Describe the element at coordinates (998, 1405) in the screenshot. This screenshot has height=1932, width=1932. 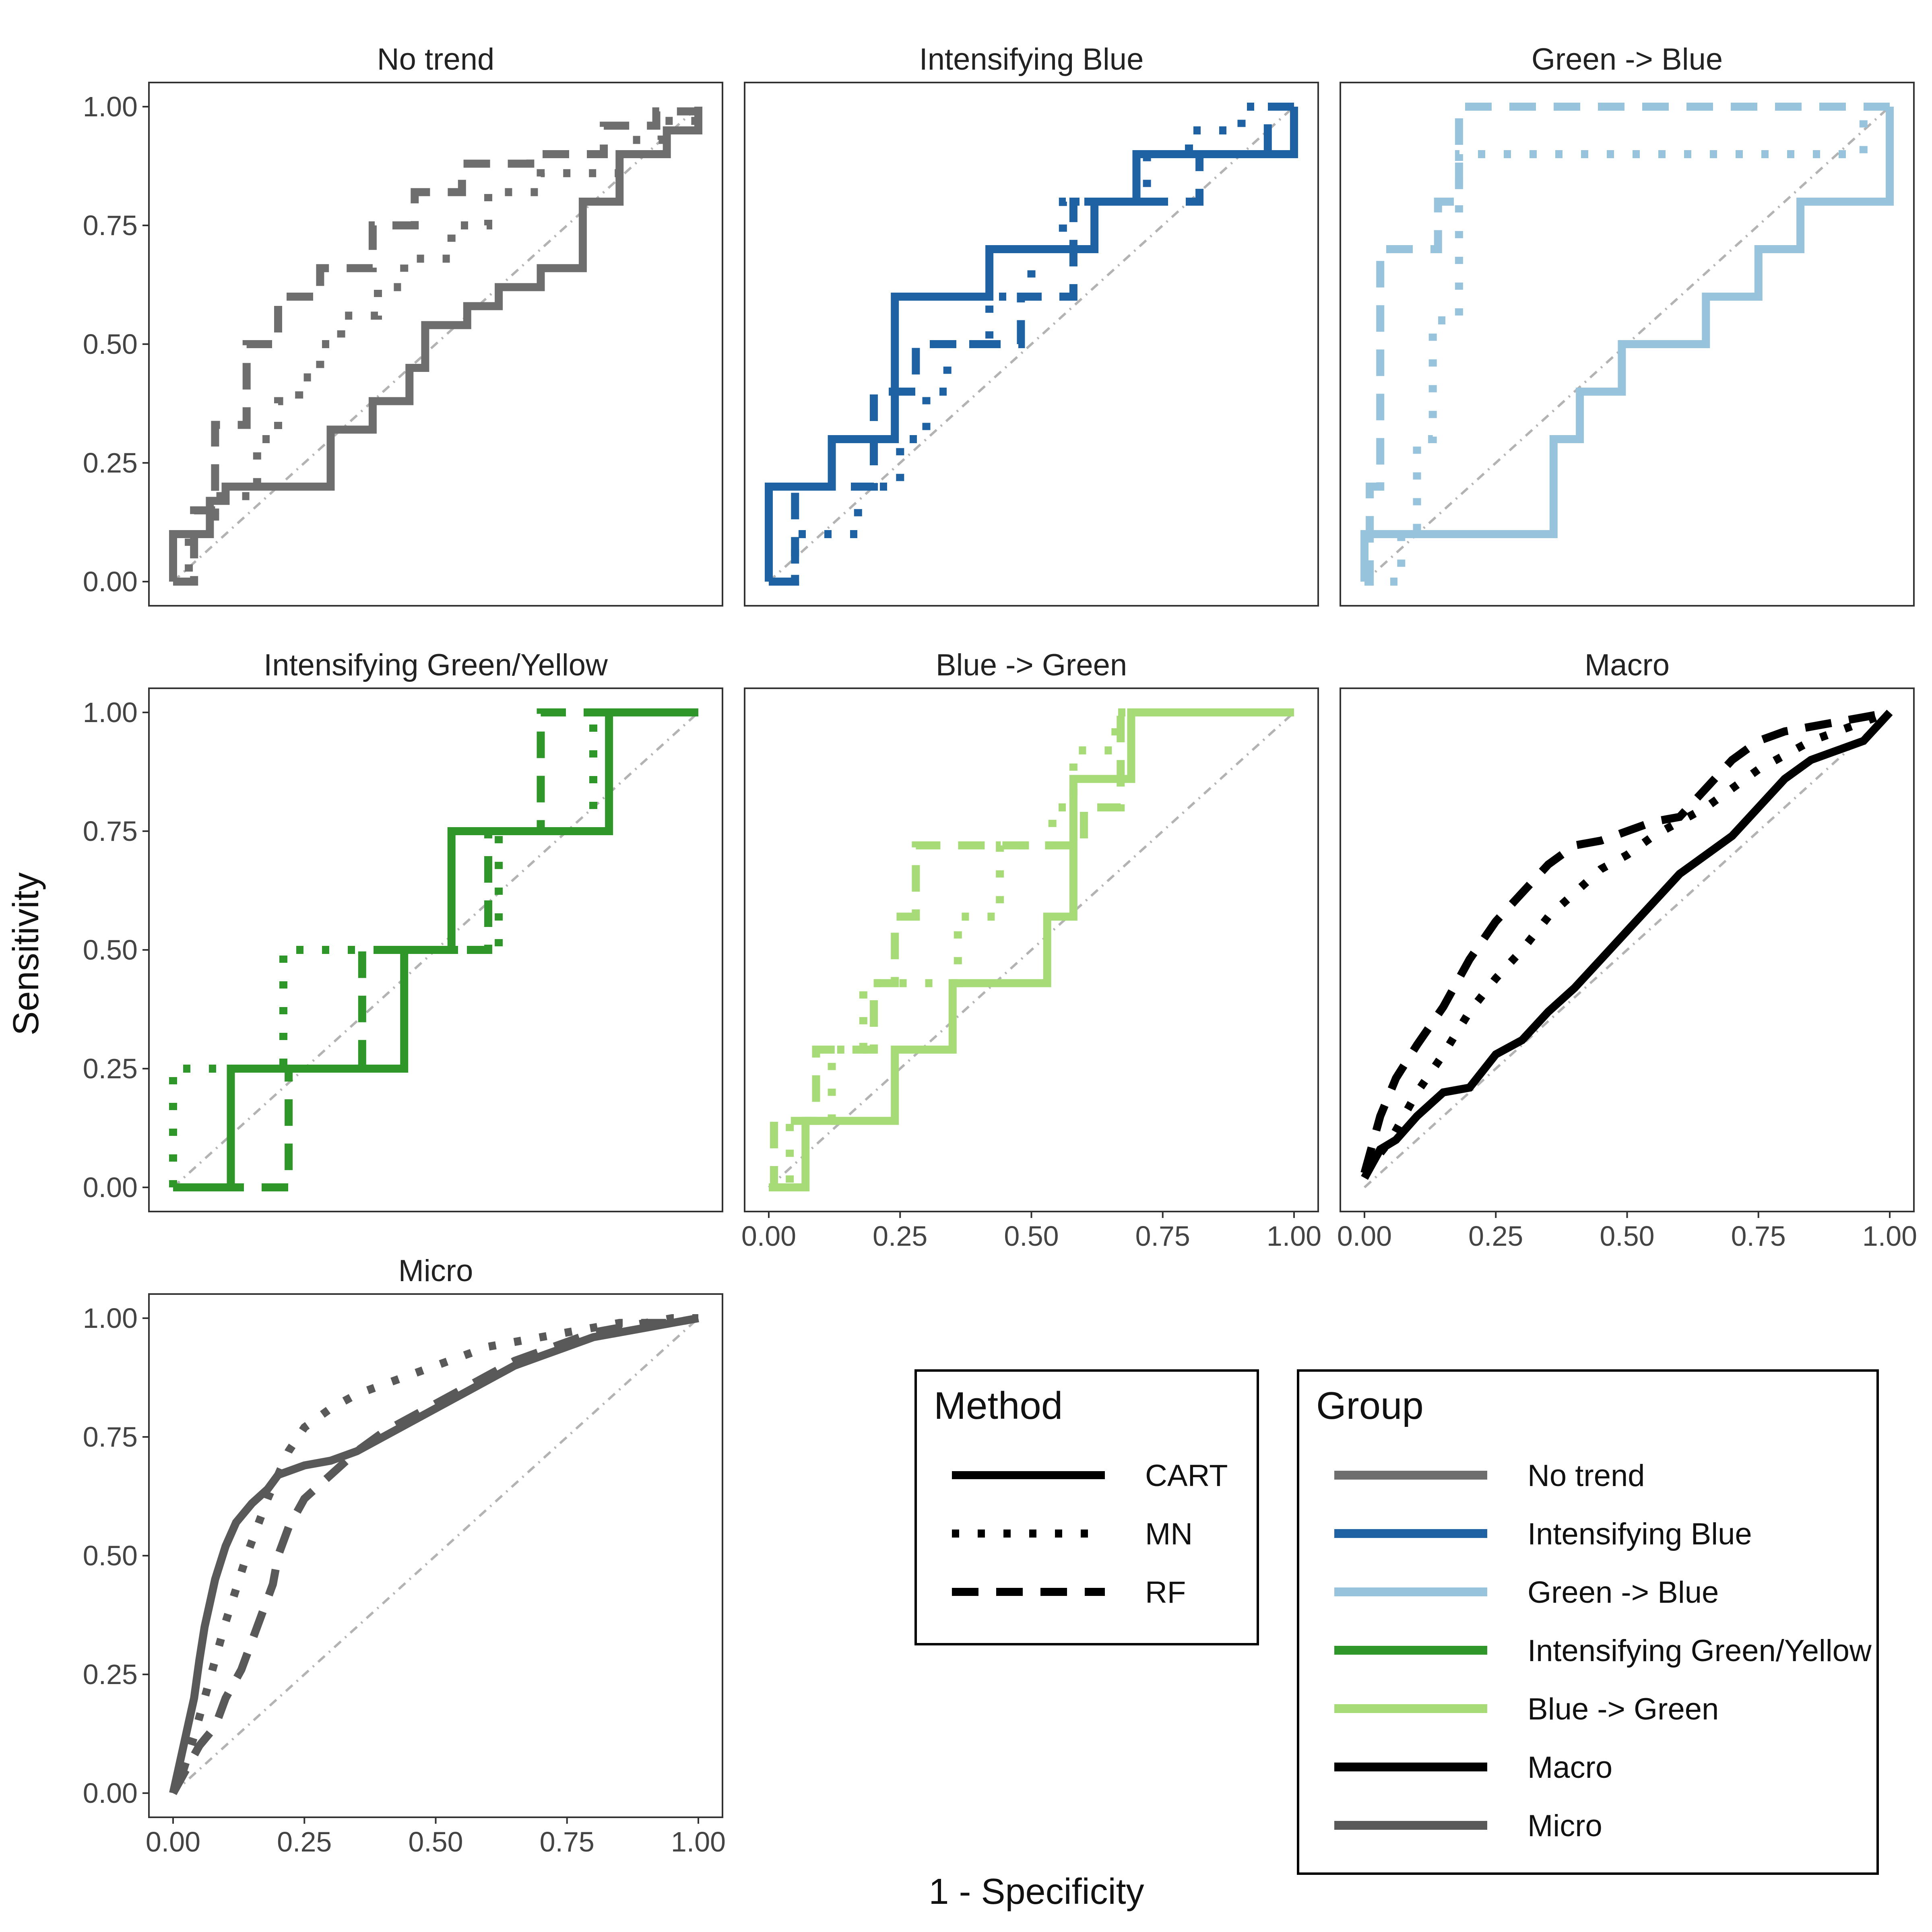
I see `legend-method-title: Method` at that location.